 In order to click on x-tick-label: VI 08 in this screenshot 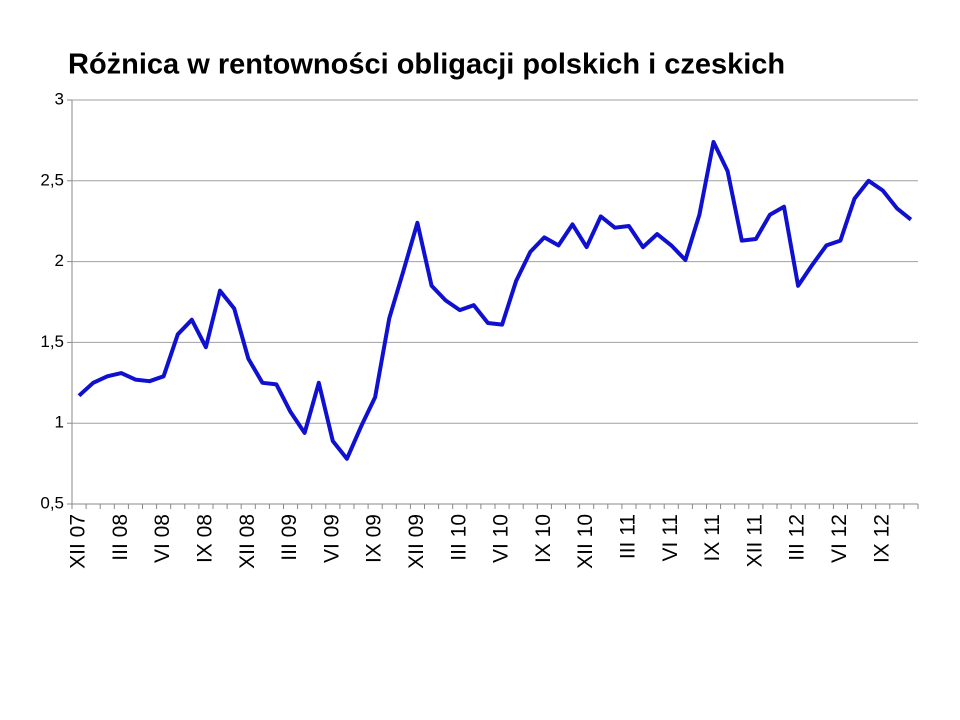, I will do `click(162, 538)`.